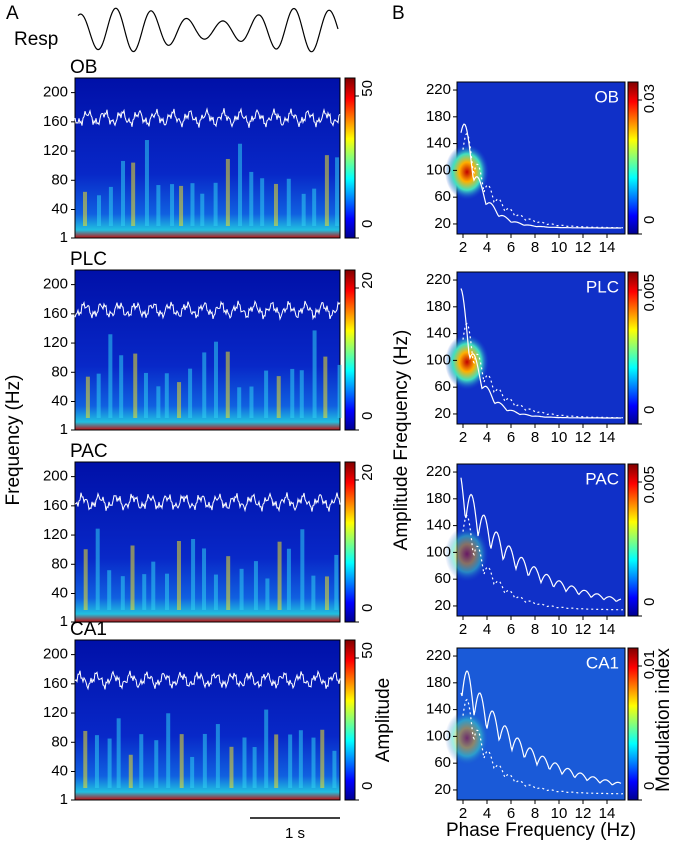  I want to click on hotspot, so click(467, 172).